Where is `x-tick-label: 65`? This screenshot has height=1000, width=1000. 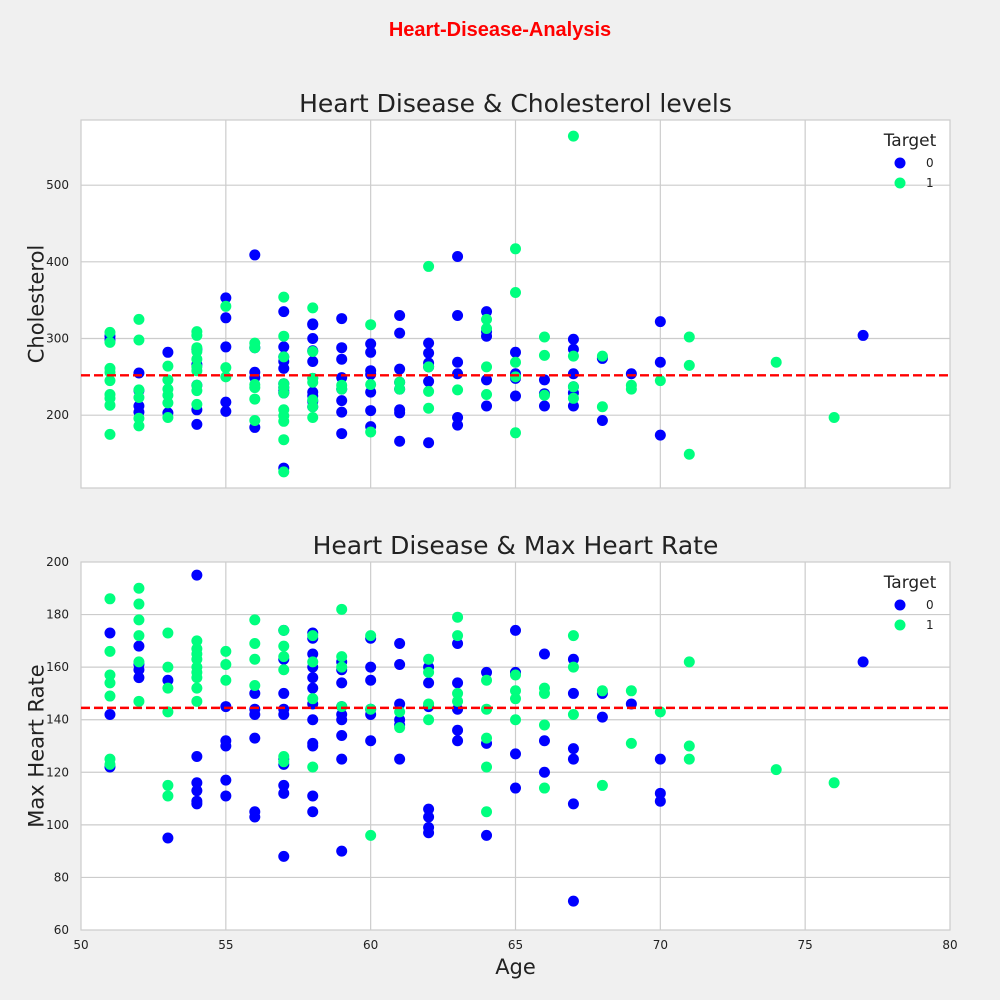 x-tick-label: 65 is located at coordinates (515, 945).